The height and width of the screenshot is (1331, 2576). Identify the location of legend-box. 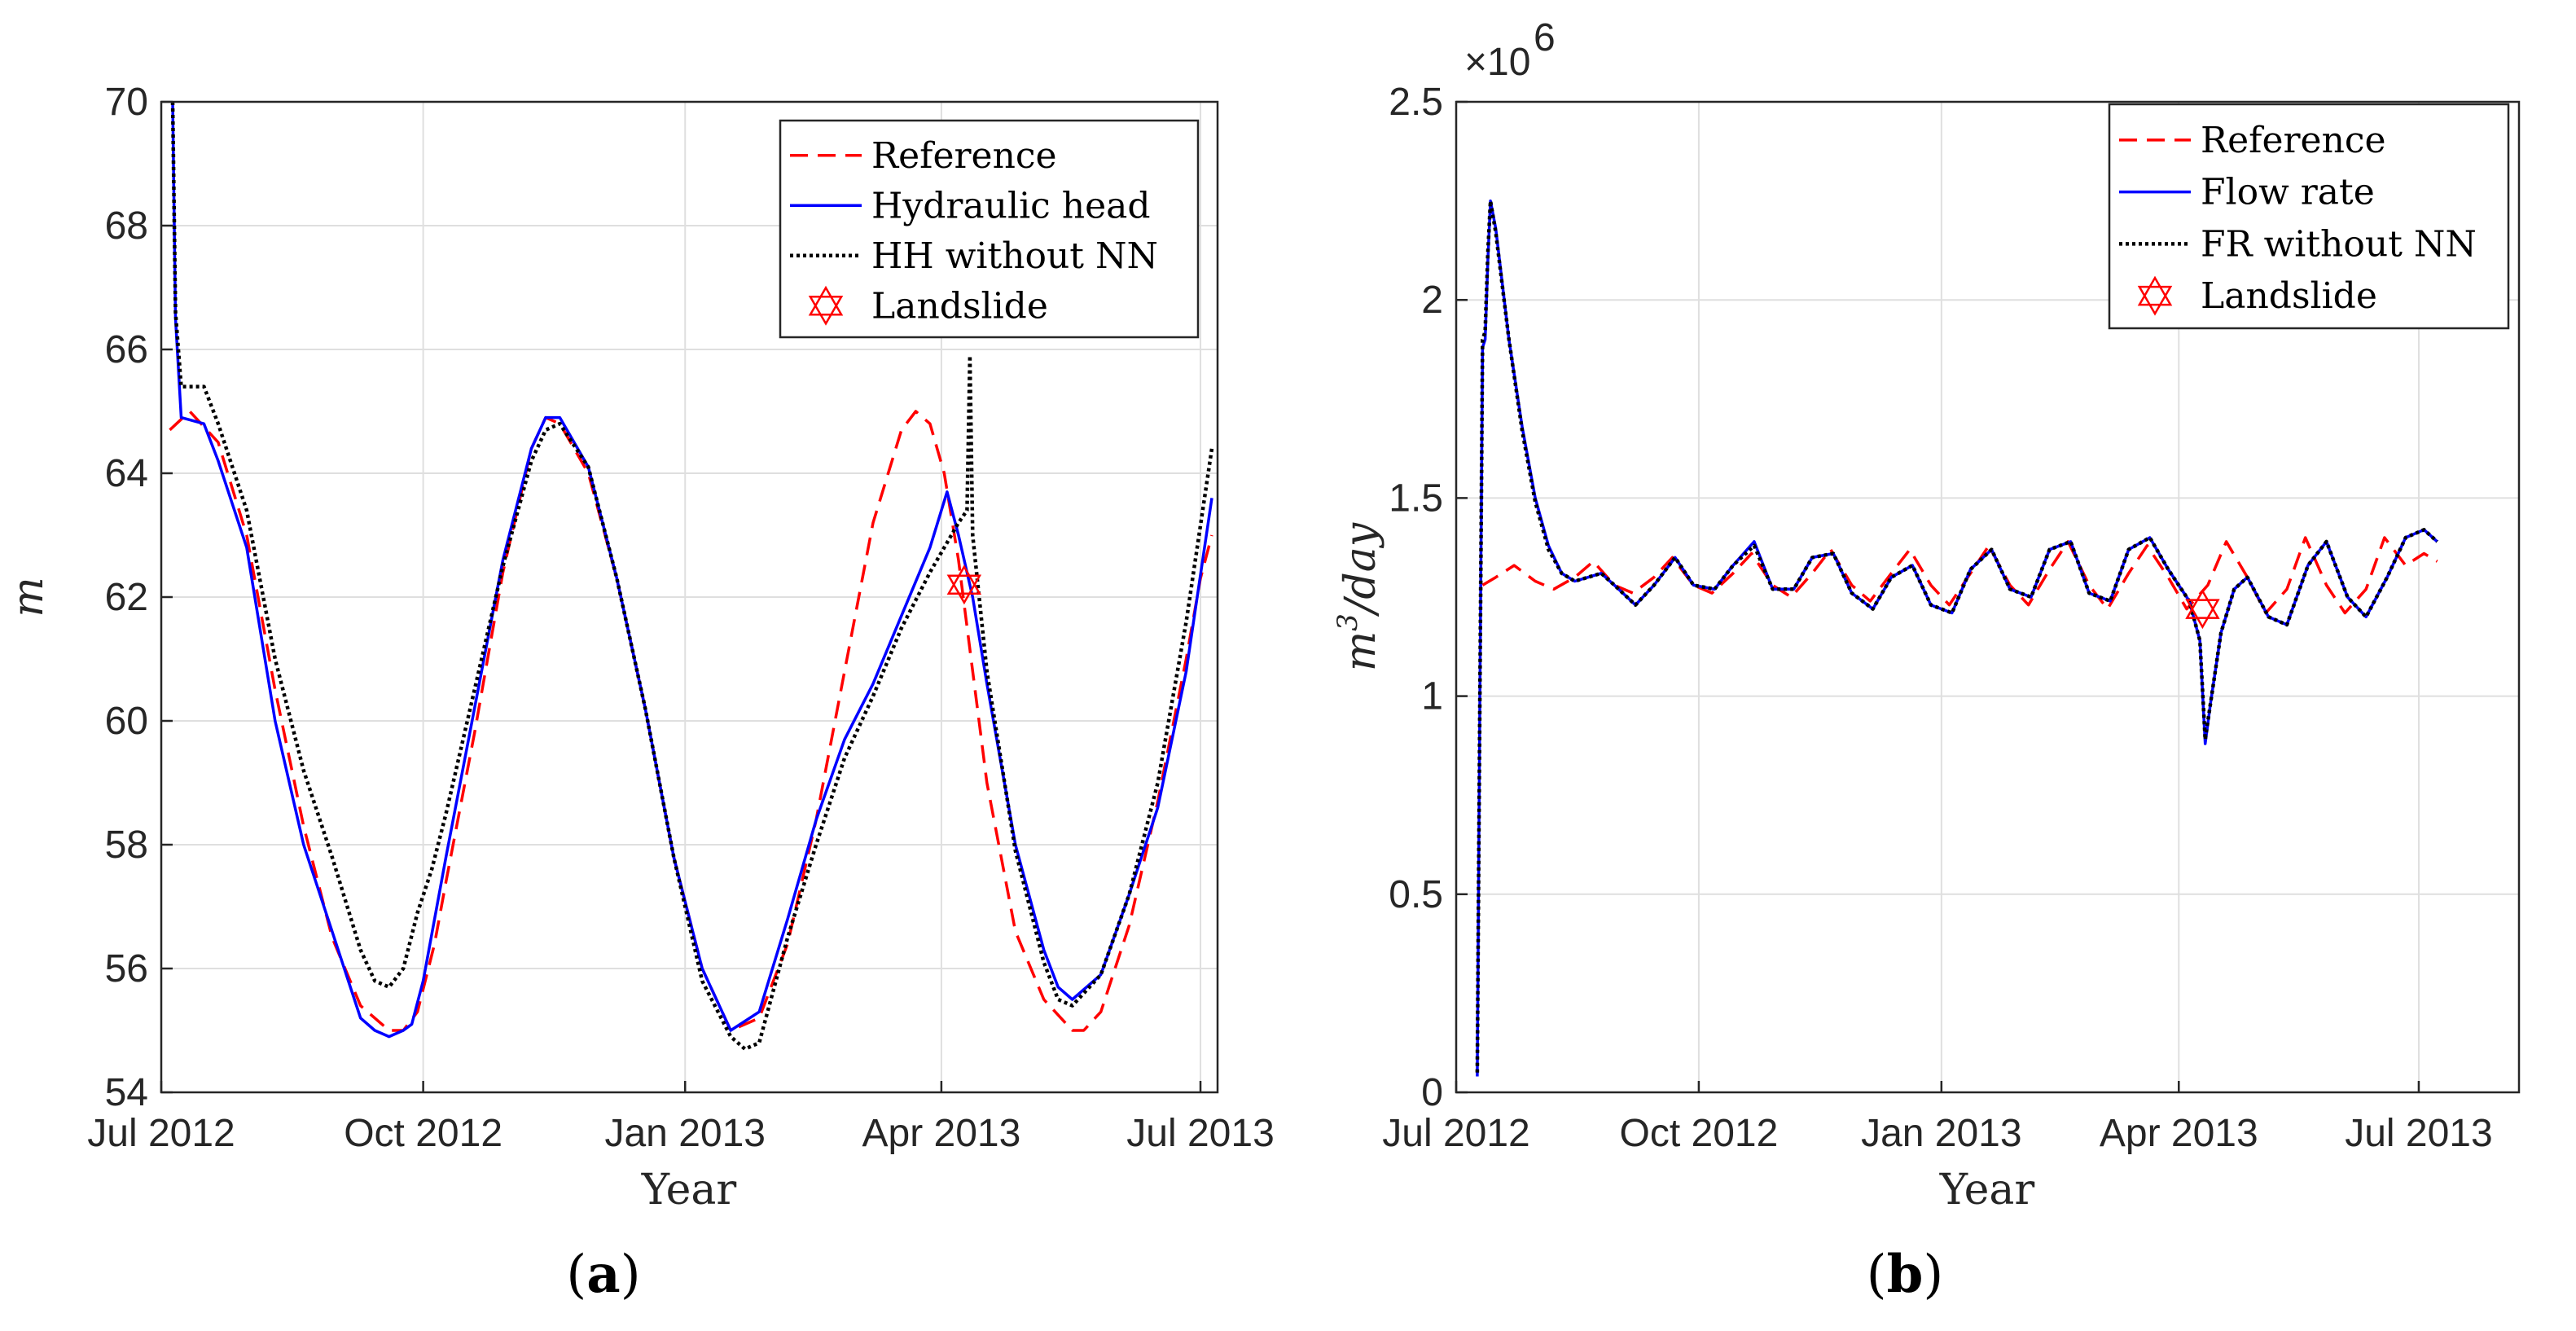
(2309, 217).